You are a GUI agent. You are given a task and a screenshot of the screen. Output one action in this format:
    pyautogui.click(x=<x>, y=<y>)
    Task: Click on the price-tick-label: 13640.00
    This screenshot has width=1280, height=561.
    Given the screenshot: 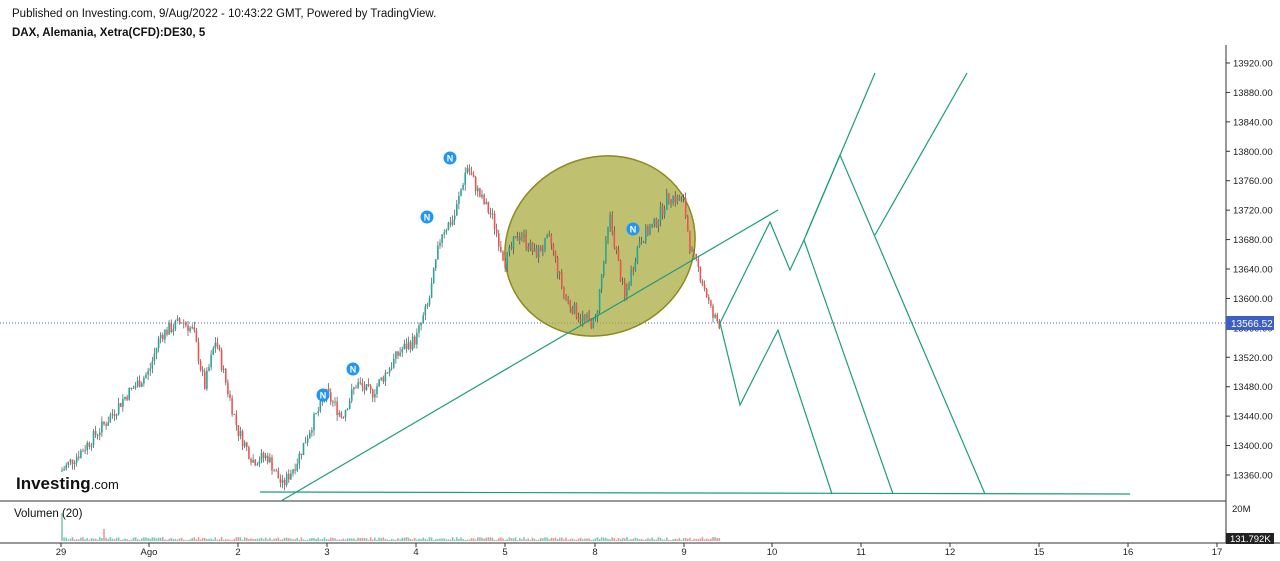 What is the action you would take?
    pyautogui.click(x=1253, y=270)
    